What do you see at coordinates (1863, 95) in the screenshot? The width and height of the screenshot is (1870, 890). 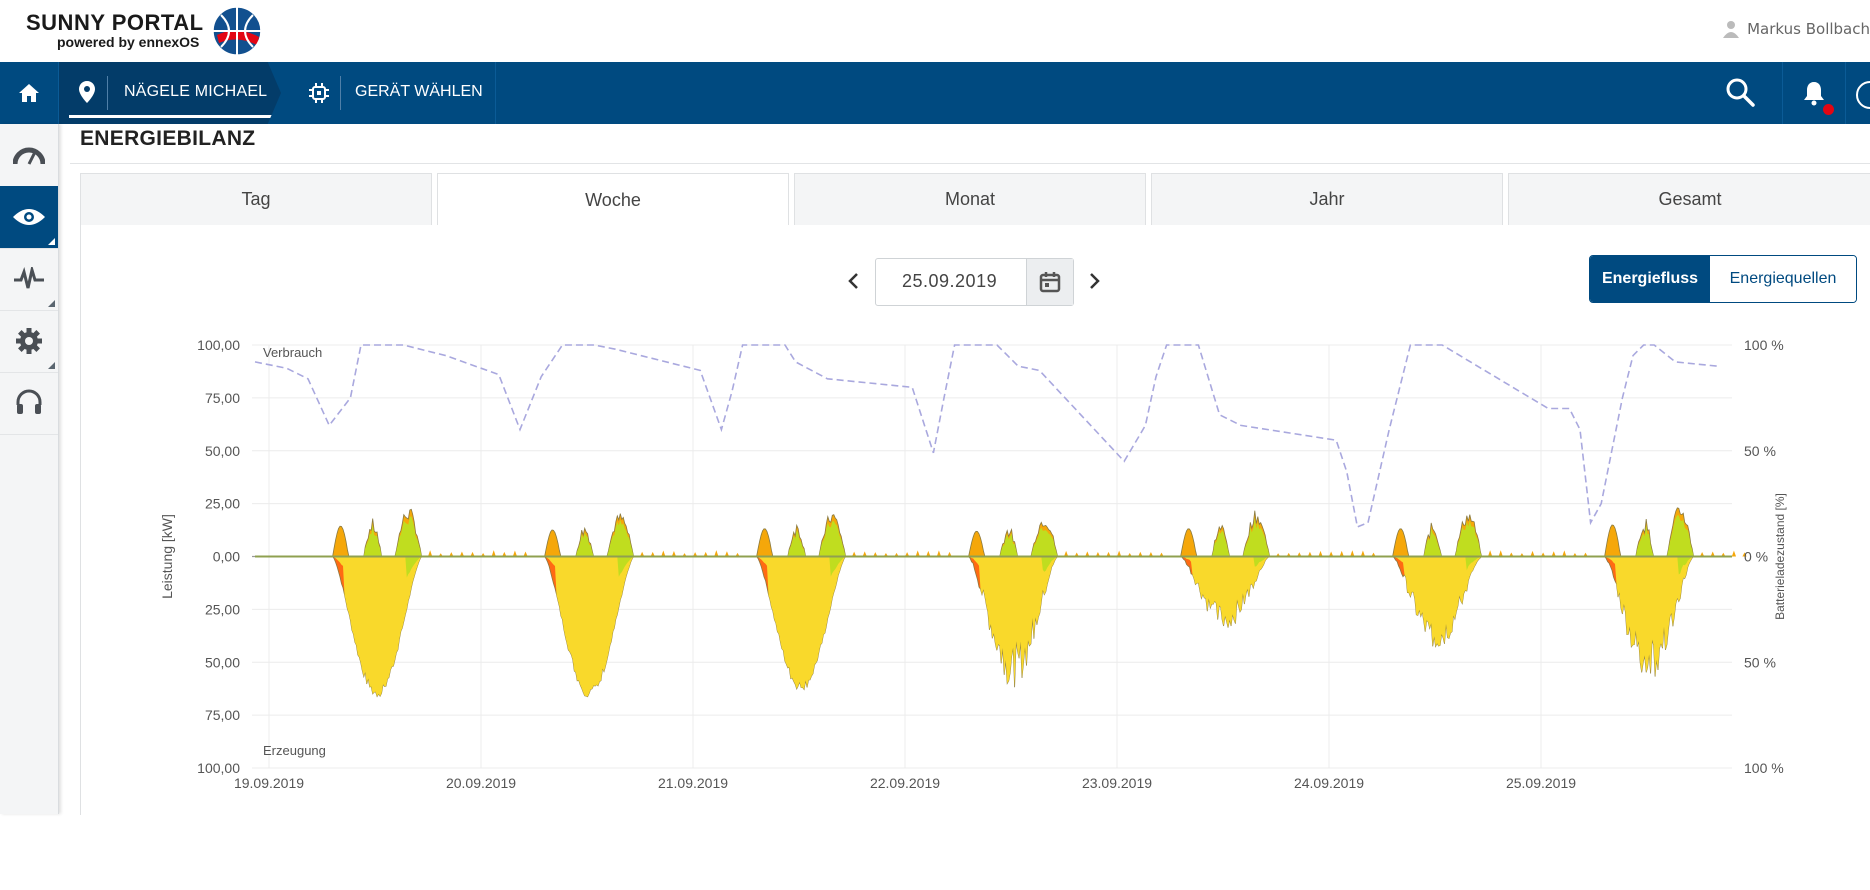 I see `more-icon` at bounding box center [1863, 95].